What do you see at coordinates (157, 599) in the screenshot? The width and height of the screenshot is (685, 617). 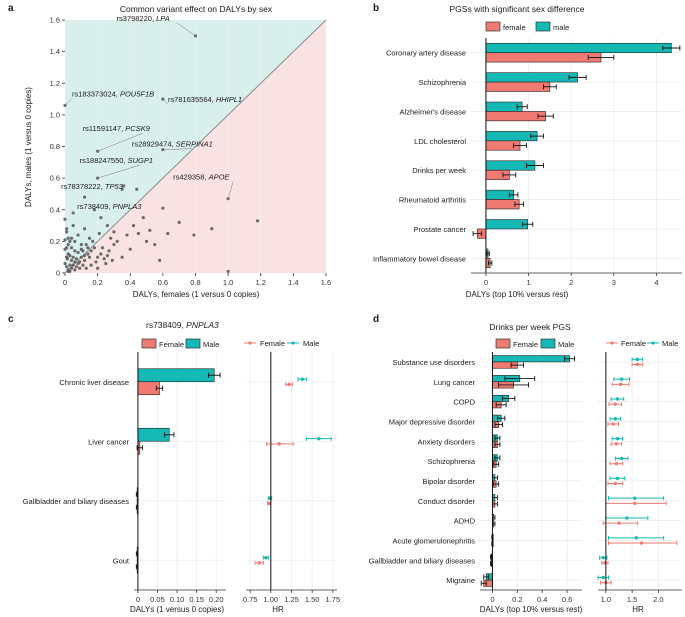 I see `x-tick-label: 0.05` at bounding box center [157, 599].